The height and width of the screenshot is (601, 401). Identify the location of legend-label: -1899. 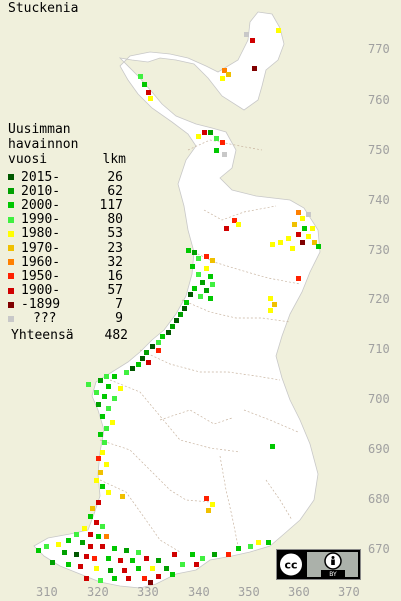
(41, 305).